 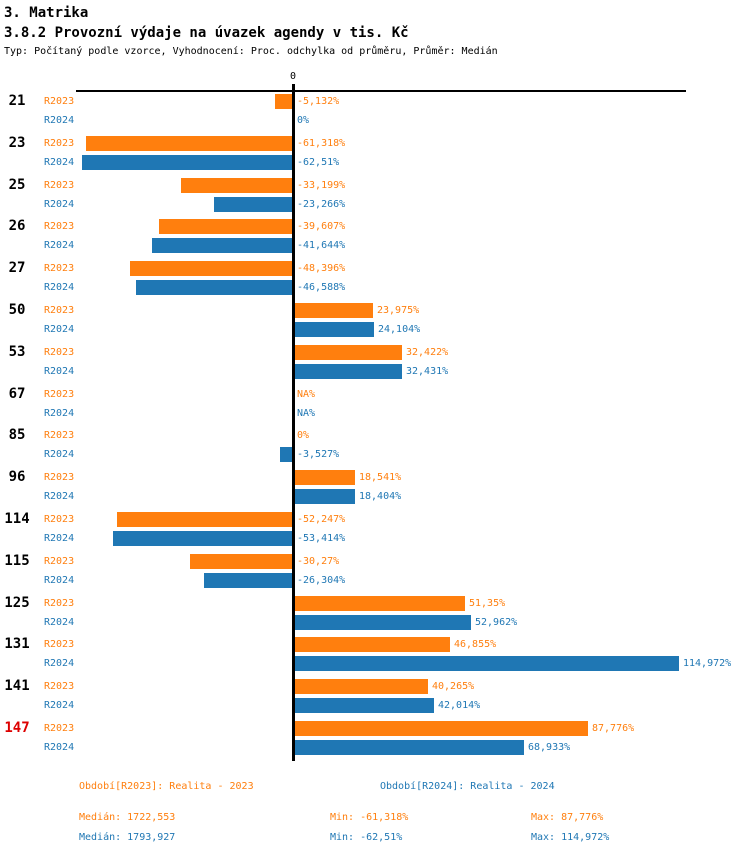 I want to click on category-label: 53, so click(x=17, y=352).